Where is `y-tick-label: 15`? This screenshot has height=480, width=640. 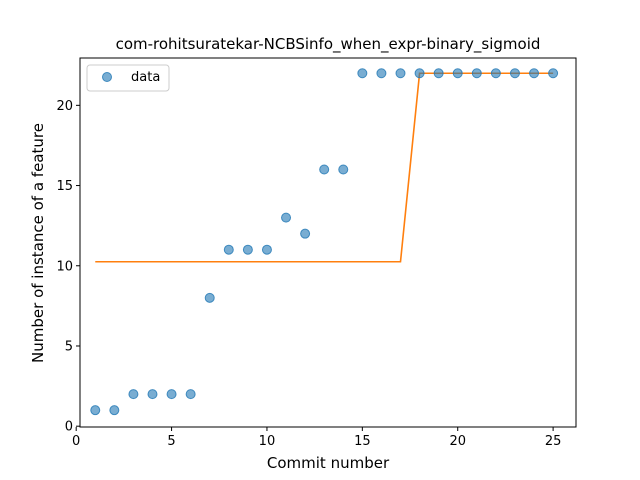 y-tick-label: 15 is located at coordinates (64, 186).